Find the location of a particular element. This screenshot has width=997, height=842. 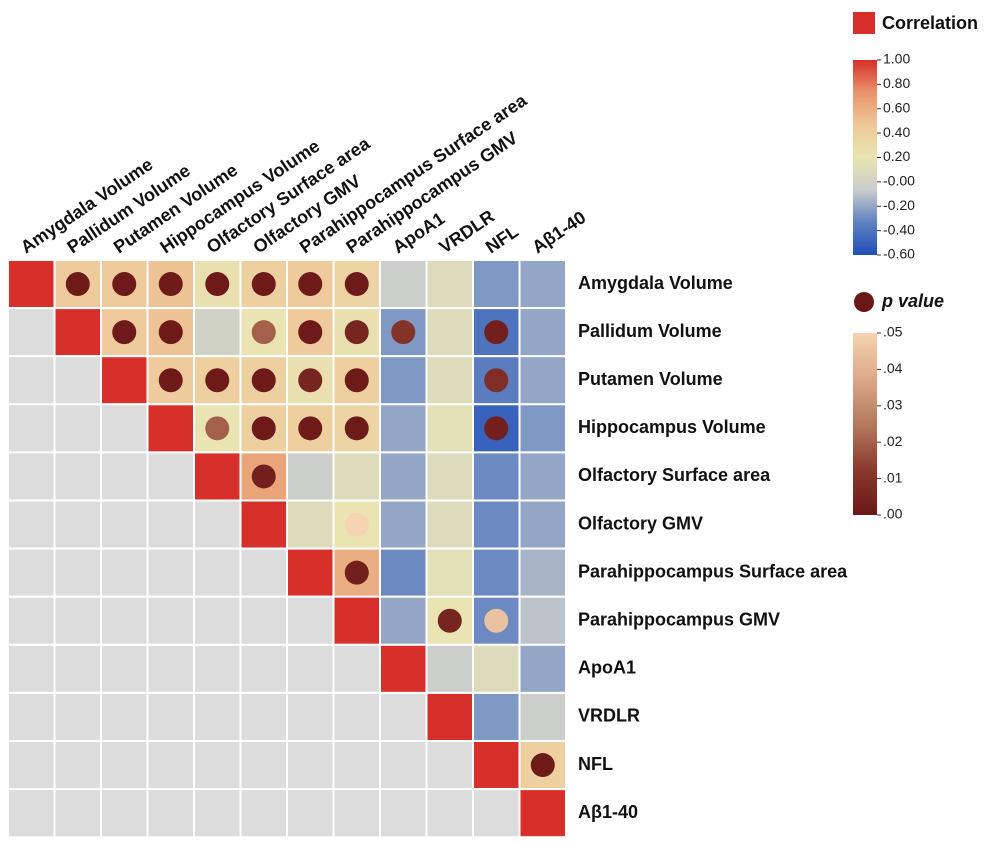

p-title: p value is located at coordinates (912, 301).